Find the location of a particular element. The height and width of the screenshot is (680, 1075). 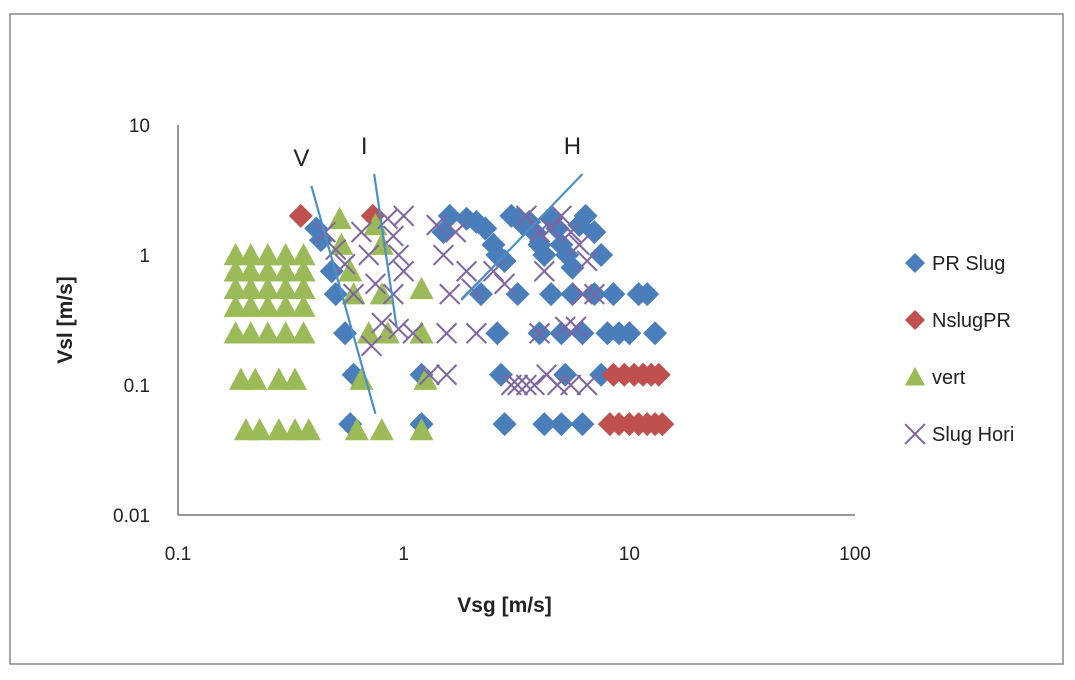

series-pr-slug is located at coordinates (486, 320).